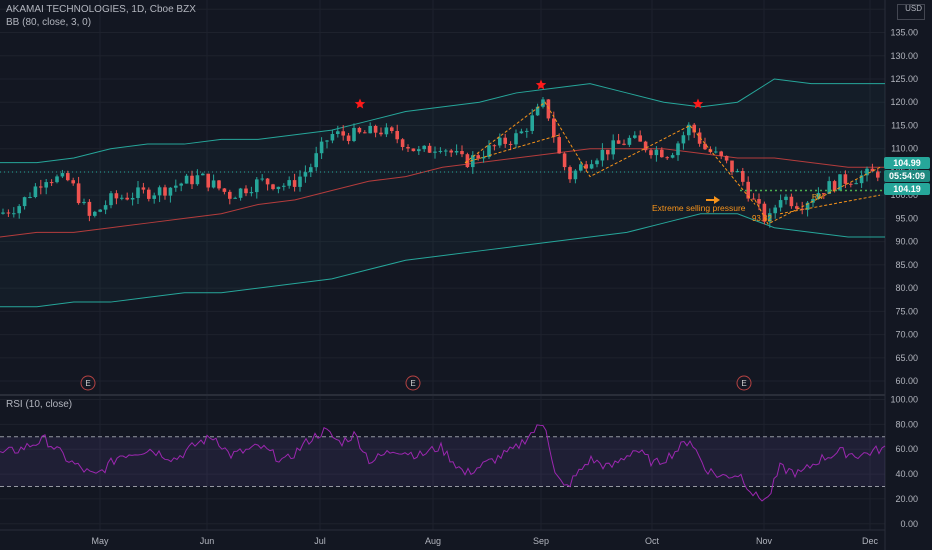 The height and width of the screenshot is (550, 932). Describe the element at coordinates (442, 121) in the screenshot. I see `bb-upper-line` at that location.